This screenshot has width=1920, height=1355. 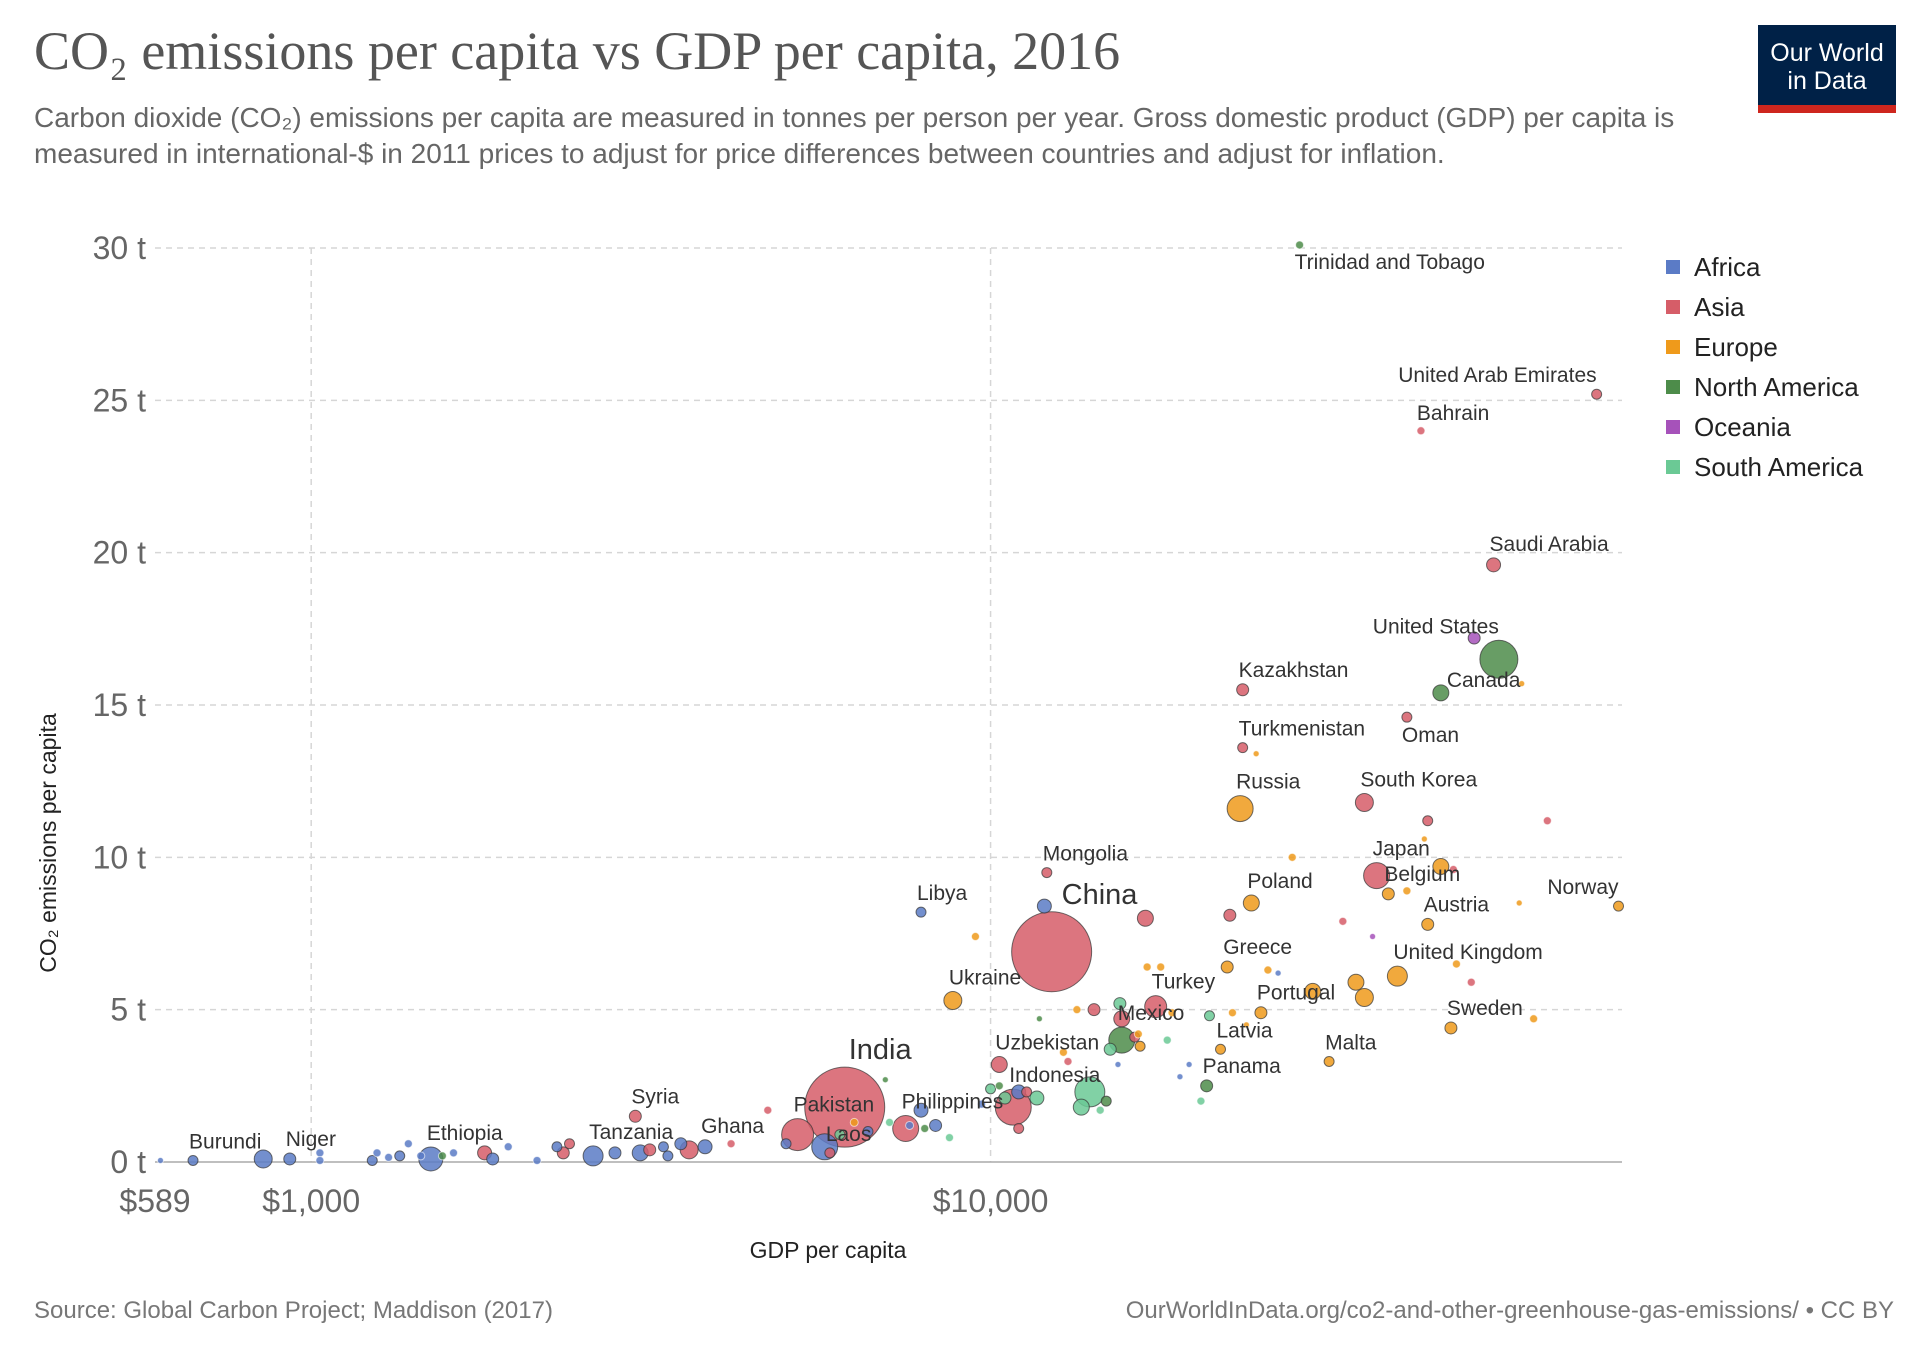 What do you see at coordinates (1329, 1061) in the screenshot?
I see `point-malta` at bounding box center [1329, 1061].